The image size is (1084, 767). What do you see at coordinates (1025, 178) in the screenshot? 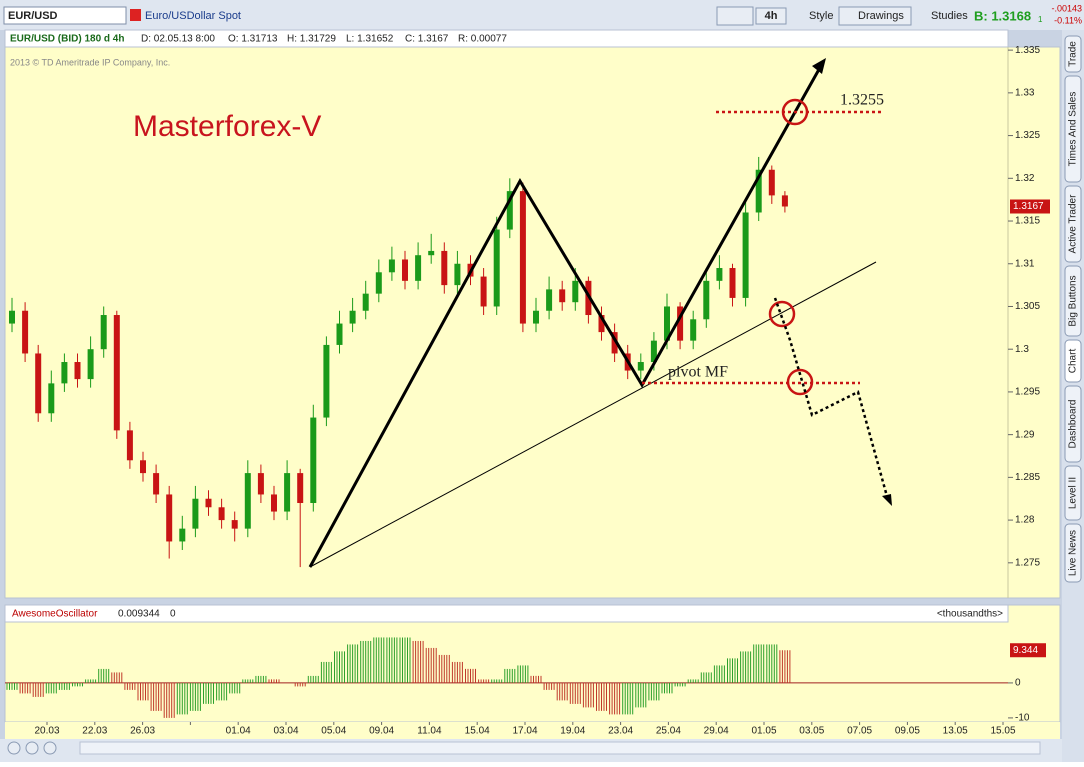
I see `y-tick-label: 1.32` at bounding box center [1025, 178].